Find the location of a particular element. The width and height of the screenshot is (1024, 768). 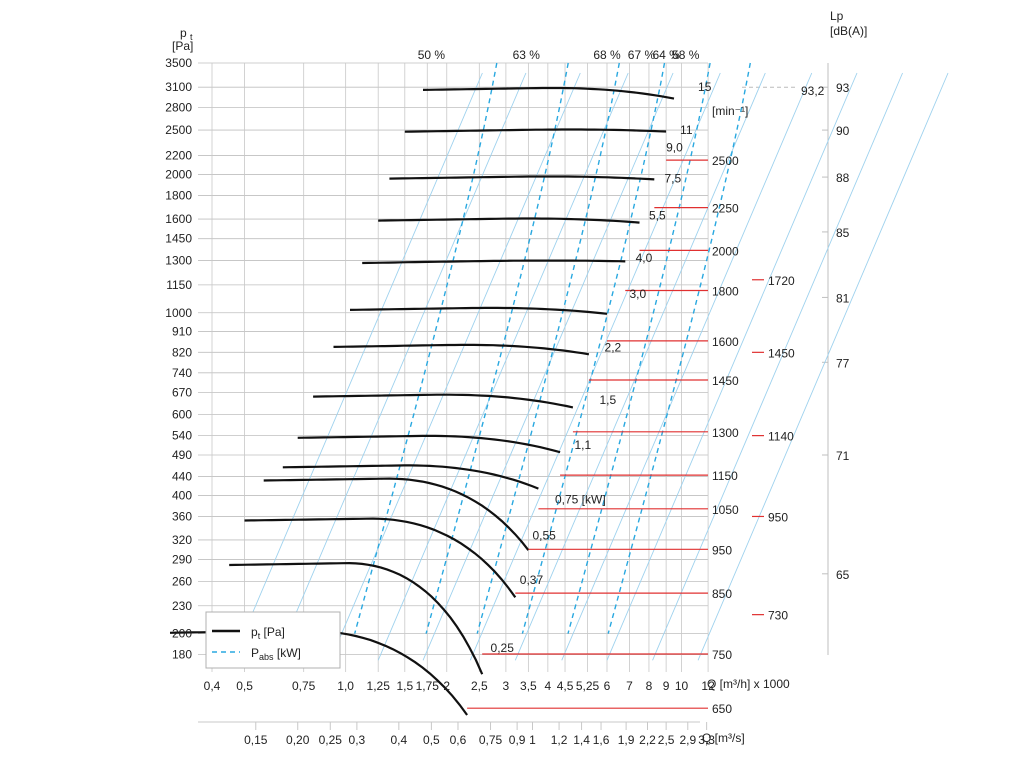

x-bottom-tick-label: 1,6 is located at coordinates (601, 740).